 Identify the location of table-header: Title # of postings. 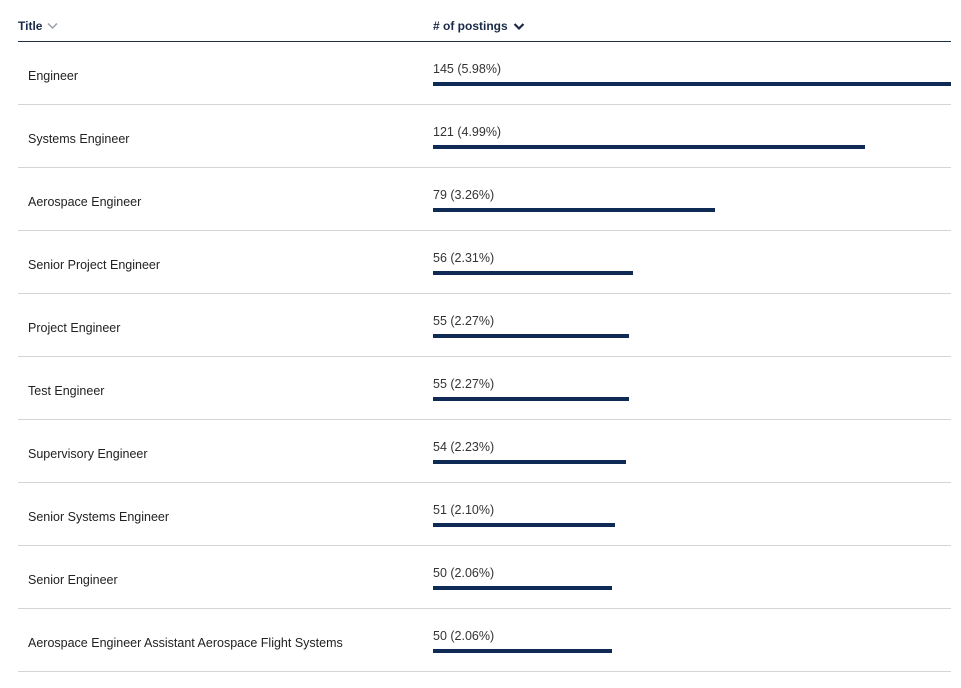
(484, 21).